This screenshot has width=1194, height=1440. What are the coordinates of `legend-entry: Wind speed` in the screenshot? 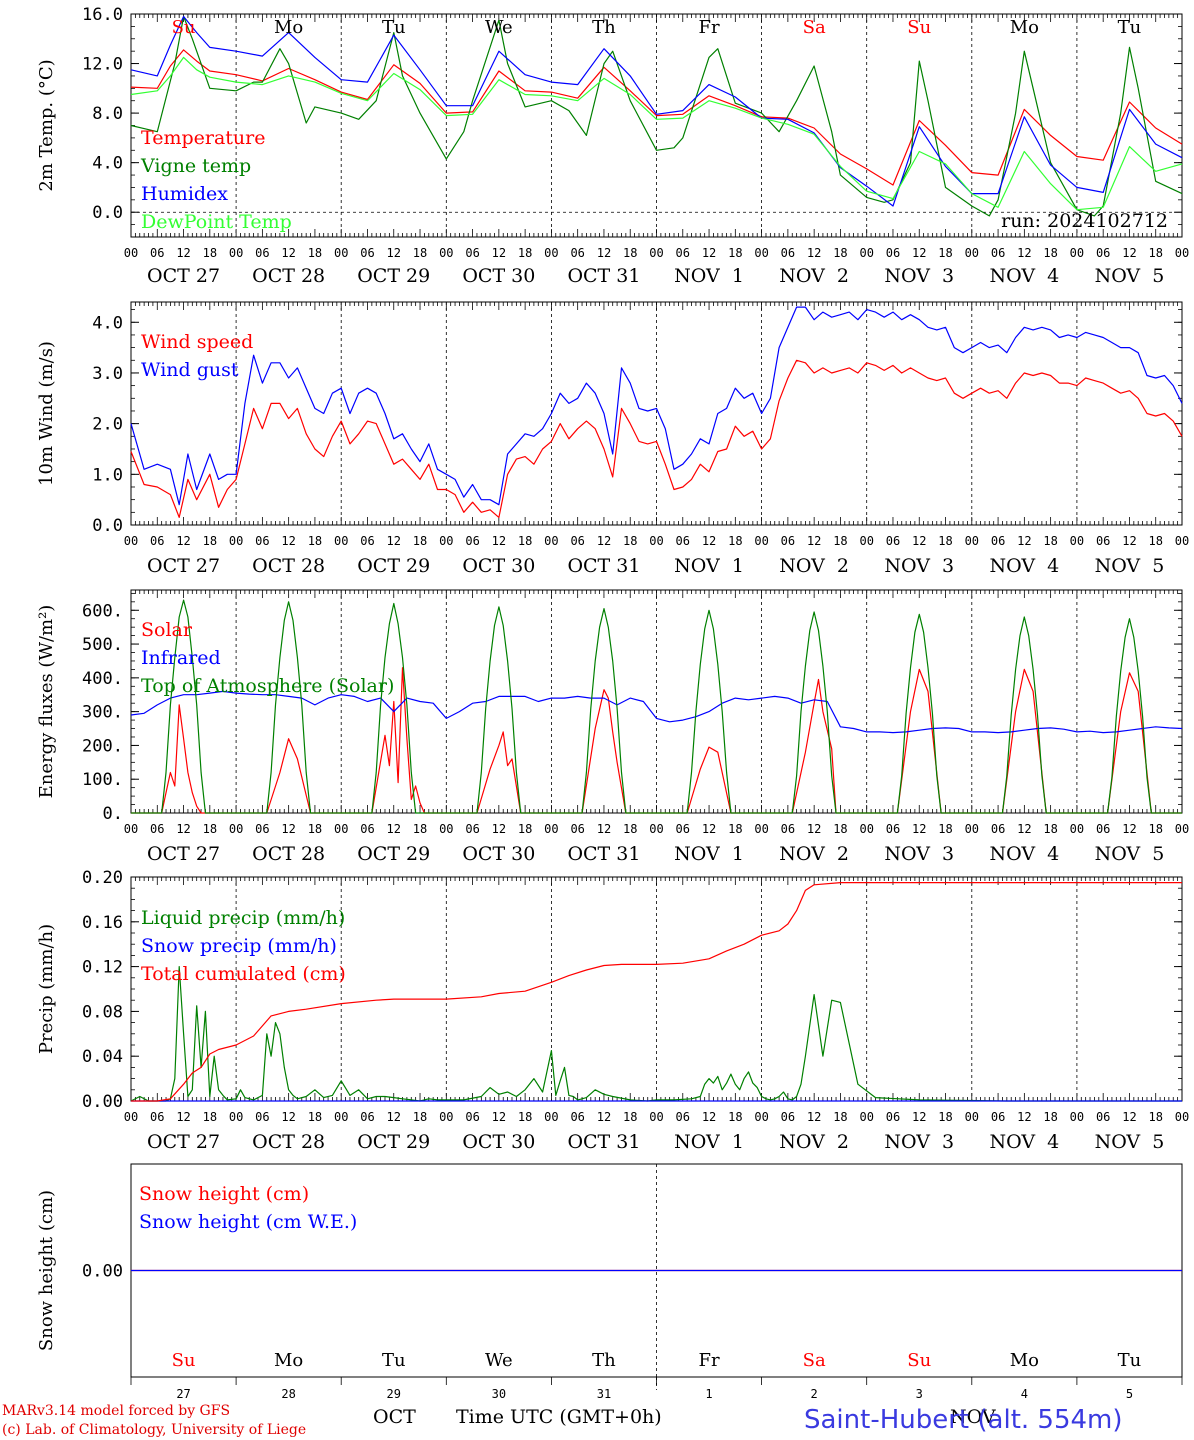 It's located at (197, 342).